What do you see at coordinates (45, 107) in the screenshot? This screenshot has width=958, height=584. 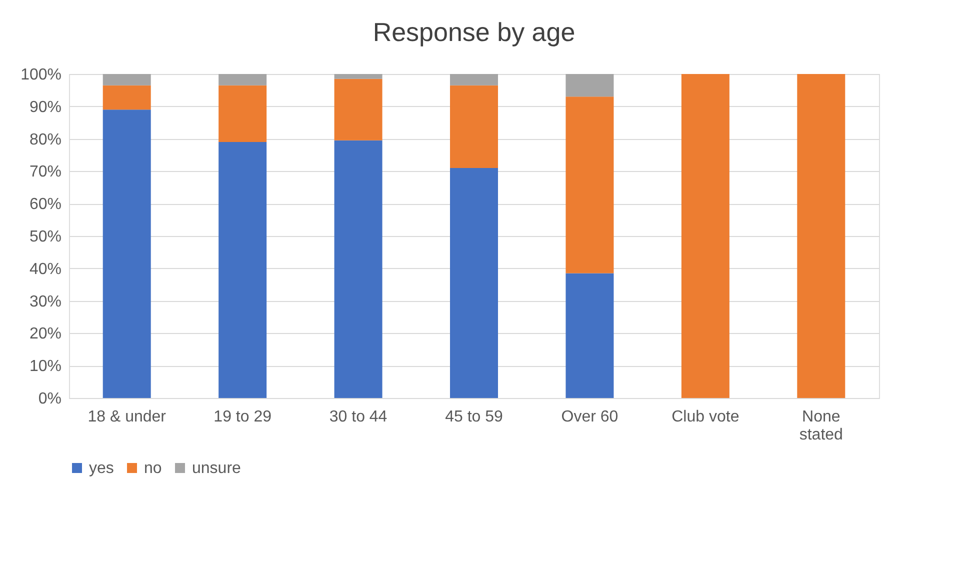 I see `y-tick-label: 90%` at bounding box center [45, 107].